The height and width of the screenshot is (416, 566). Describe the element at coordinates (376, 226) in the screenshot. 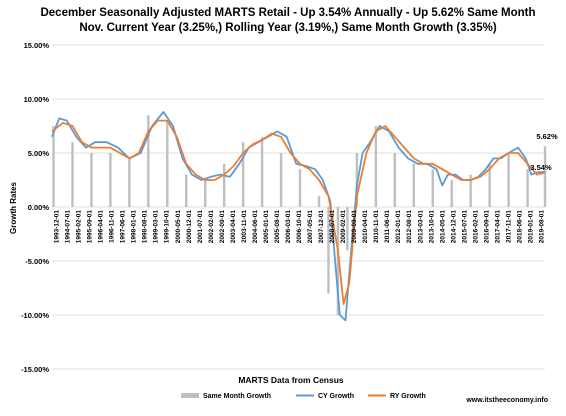

I see `x-tick-label: 2010-11-01` at that location.